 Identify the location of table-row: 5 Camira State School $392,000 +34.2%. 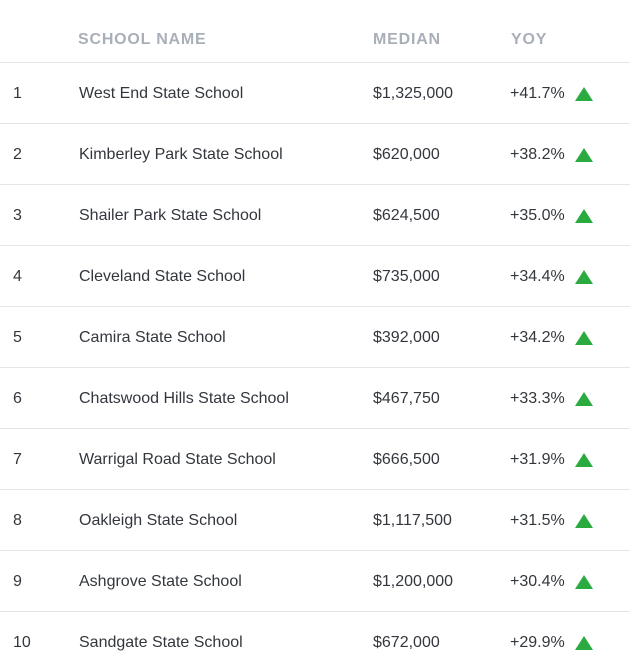
(315, 337).